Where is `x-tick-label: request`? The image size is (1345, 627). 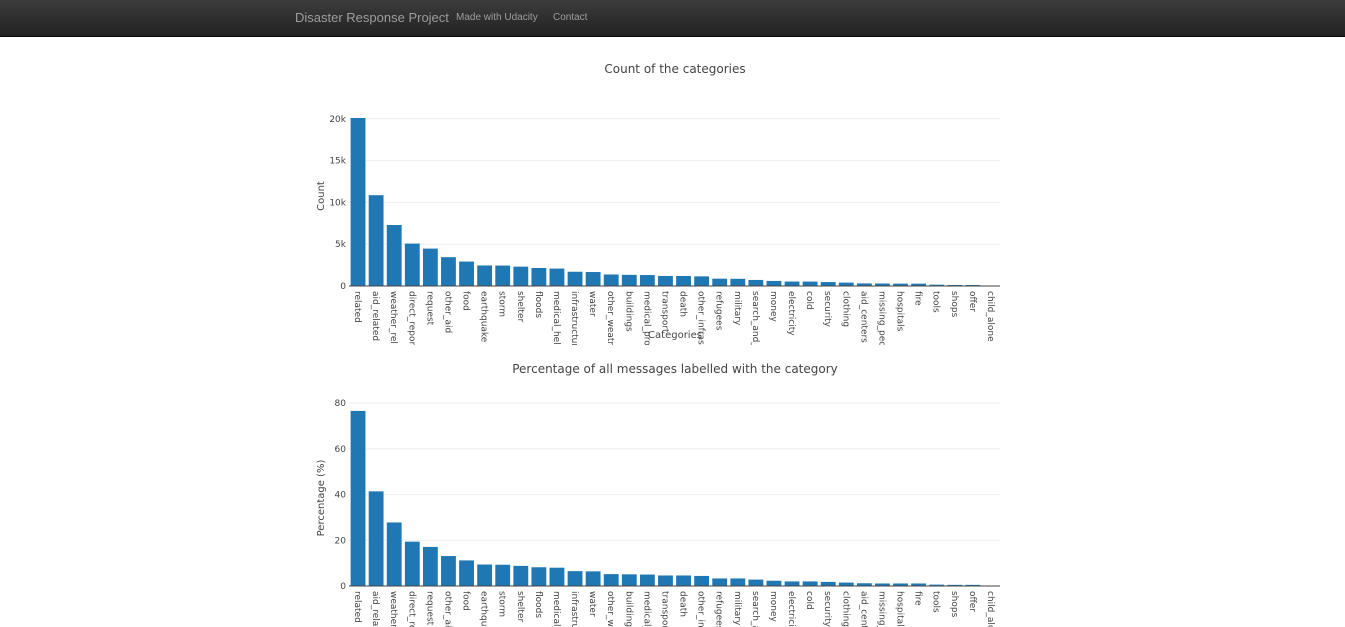
x-tick-label: request is located at coordinates (429, 608).